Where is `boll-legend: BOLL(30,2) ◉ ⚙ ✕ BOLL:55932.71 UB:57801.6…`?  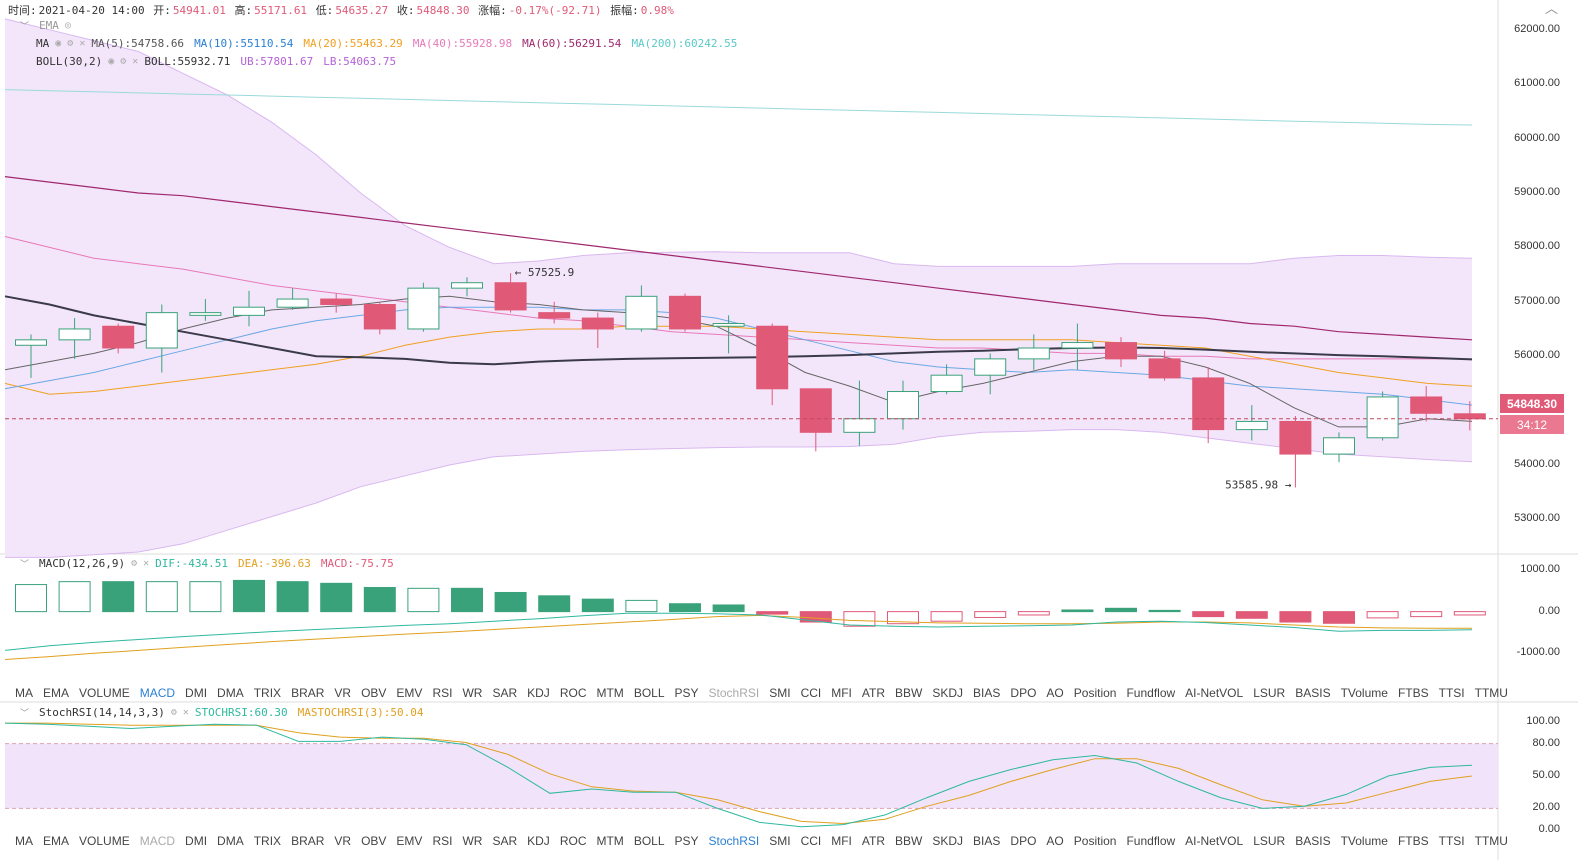
boll-legend: BOLL(30,2) ◉ ⚙ ✕ BOLL:55932.71 UB:57801.6… is located at coordinates (216, 61).